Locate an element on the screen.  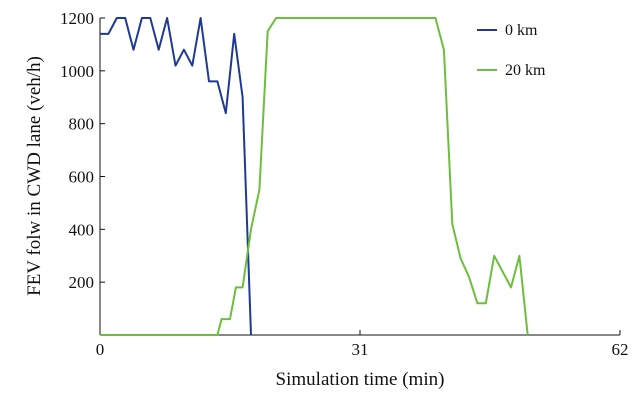
y-tick-label: 800 is located at coordinates (82, 124).